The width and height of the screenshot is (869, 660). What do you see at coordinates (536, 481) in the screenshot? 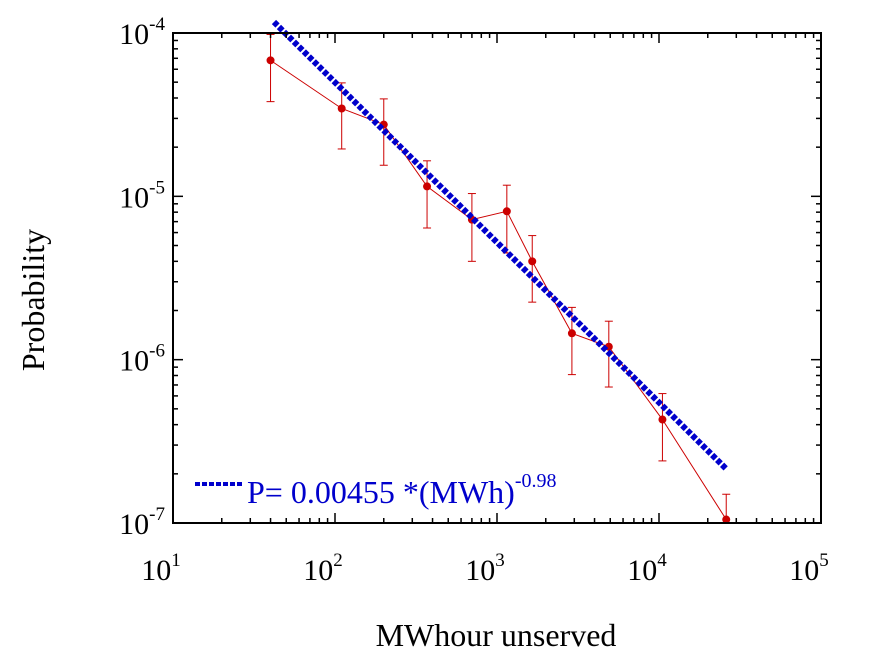
I see `legend-exponent: -0.98` at bounding box center [536, 481].